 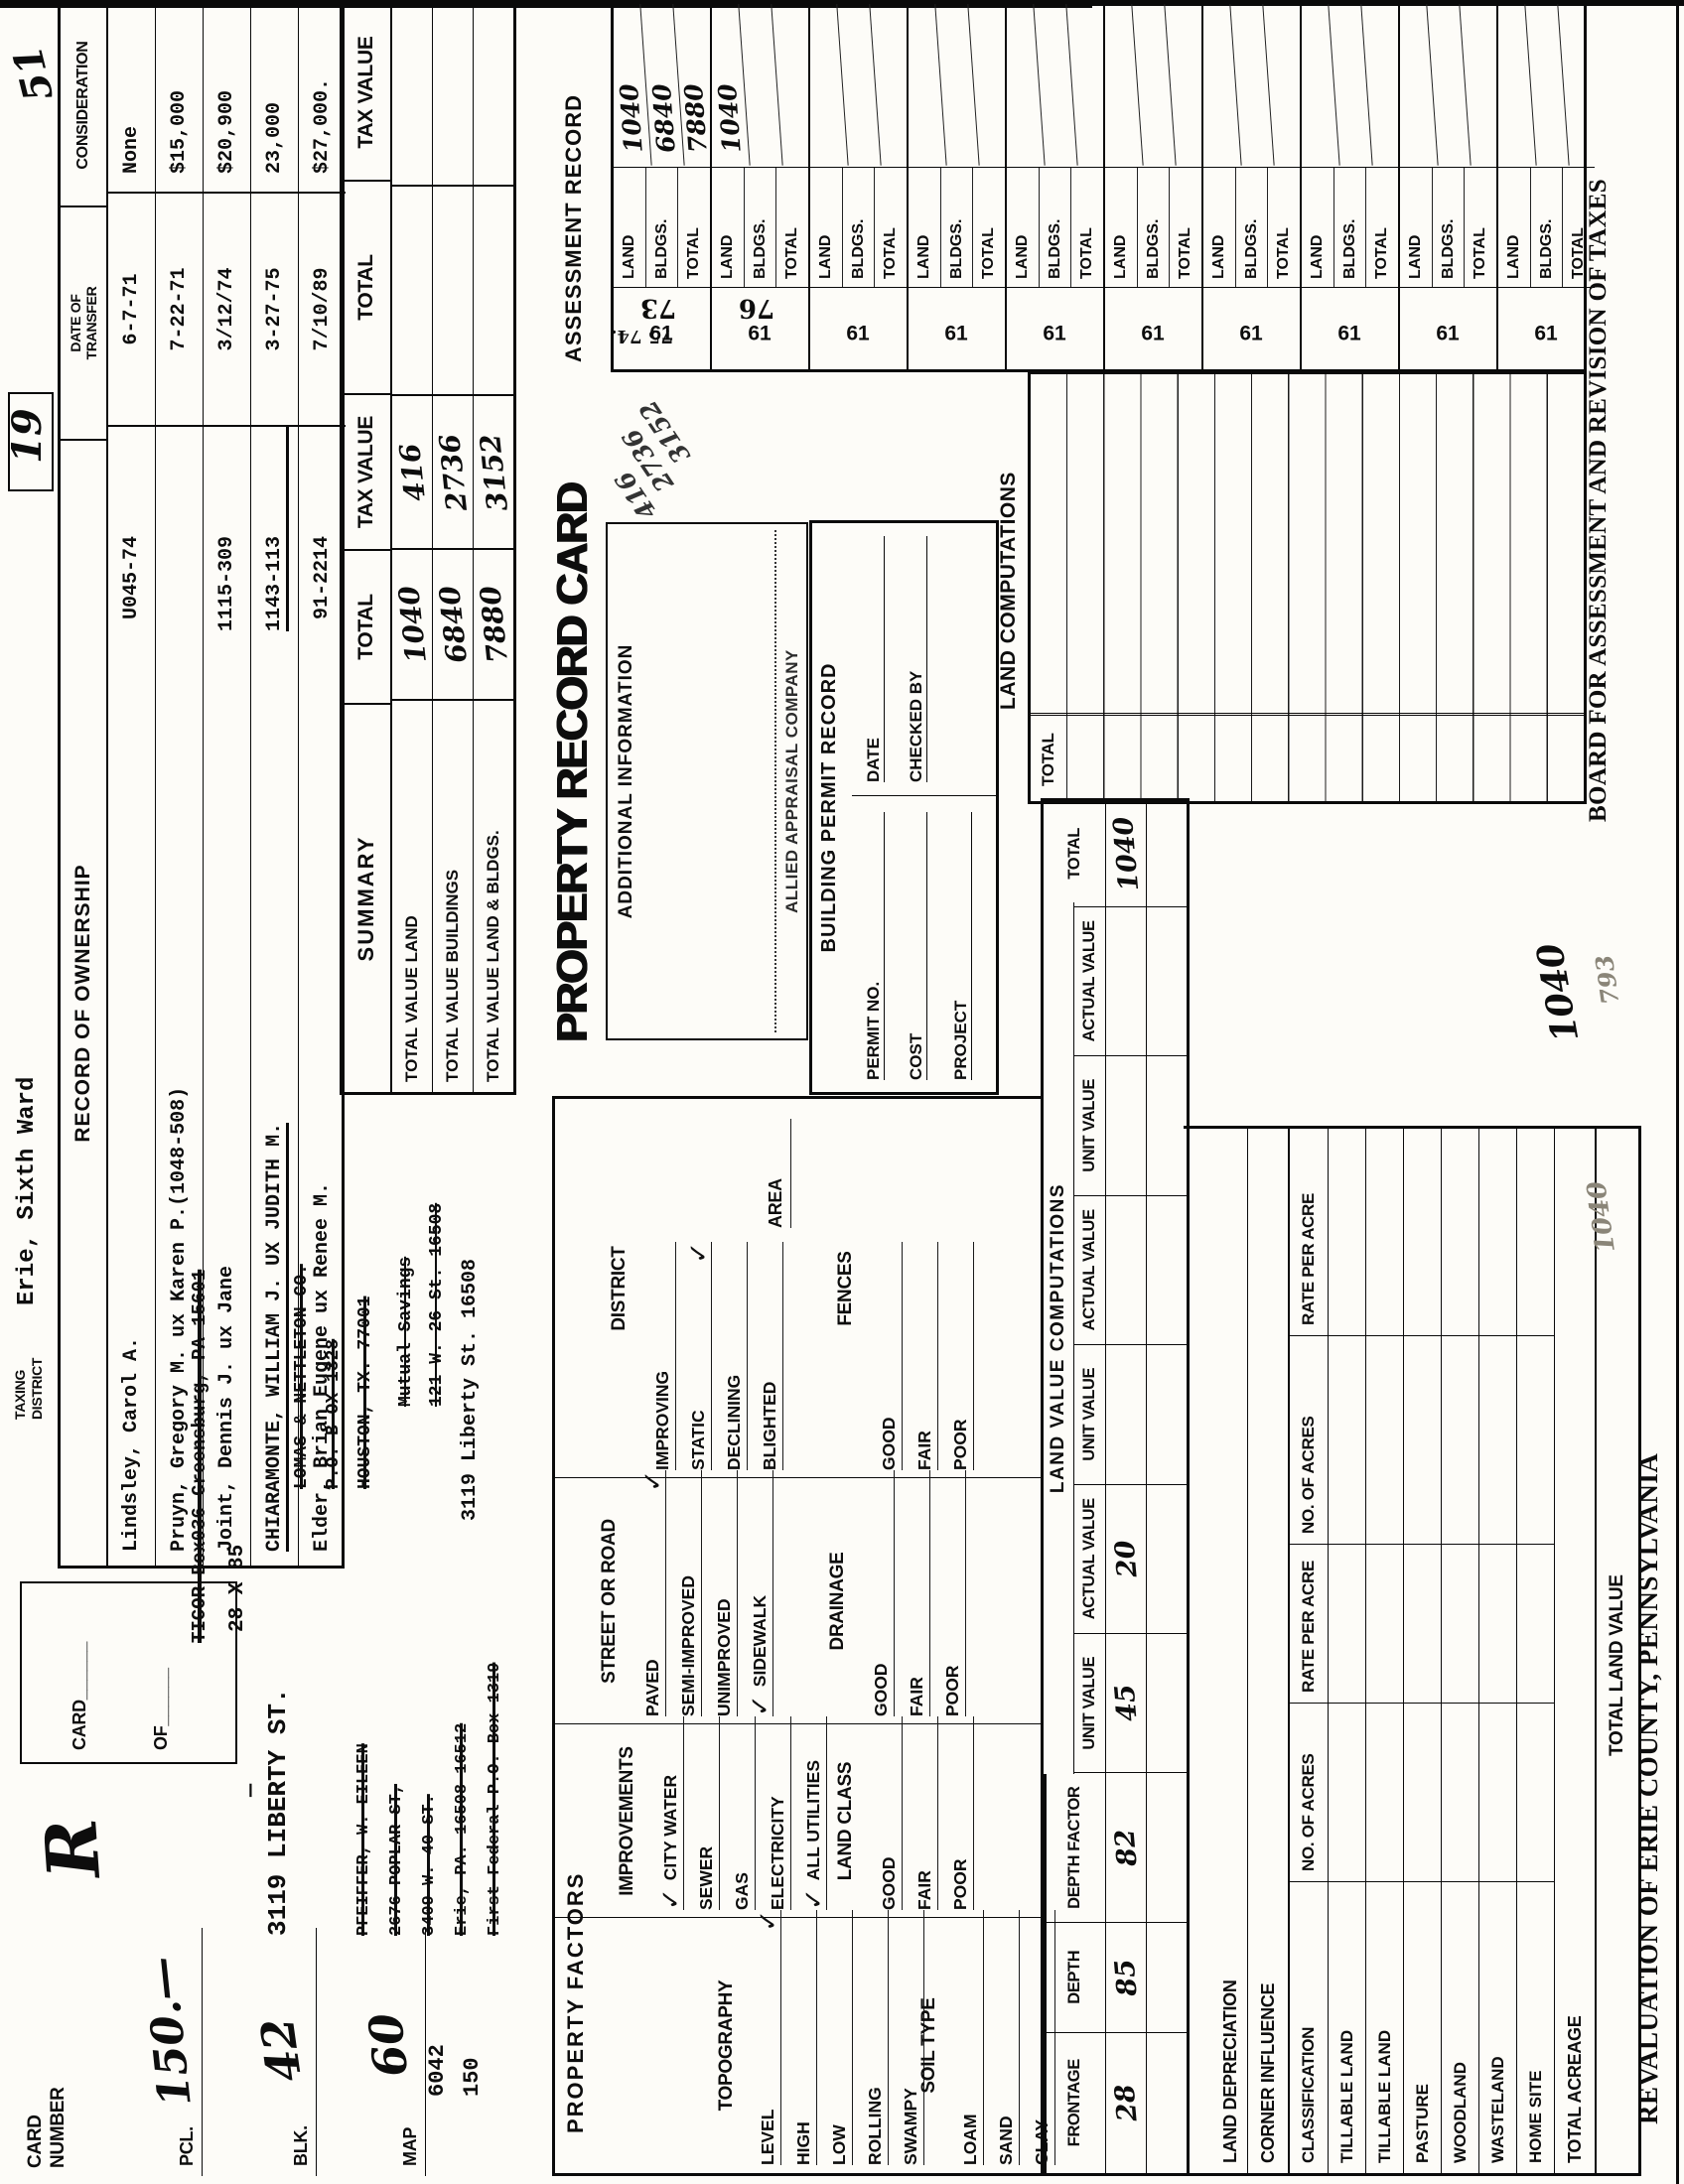 What do you see at coordinates (799, 2037) in the screenshot?
I see `factor-item: ✓HIGH` at bounding box center [799, 2037].